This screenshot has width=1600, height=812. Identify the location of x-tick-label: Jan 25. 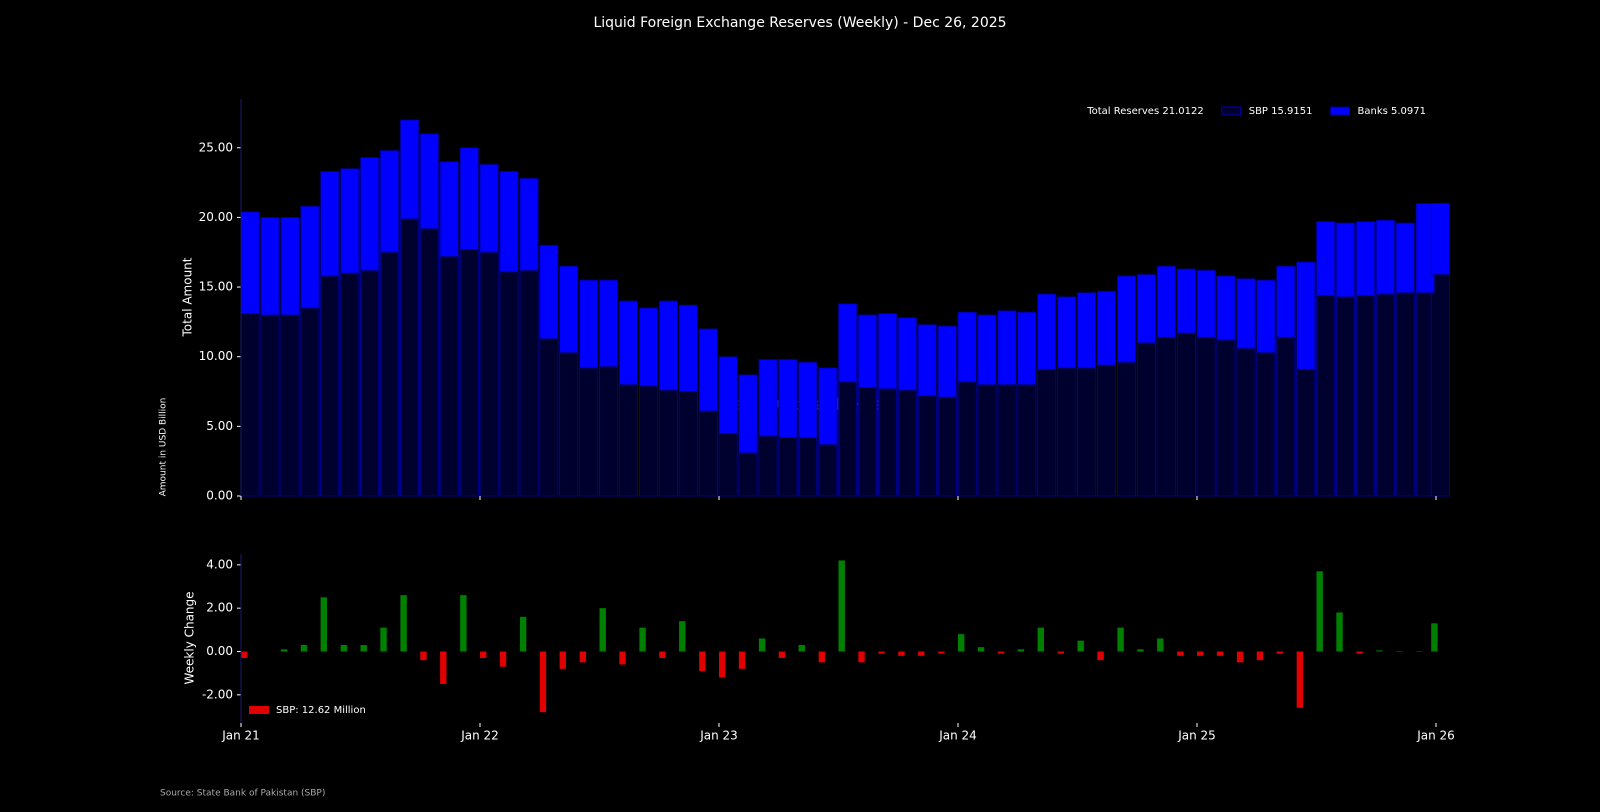
(1196, 736).